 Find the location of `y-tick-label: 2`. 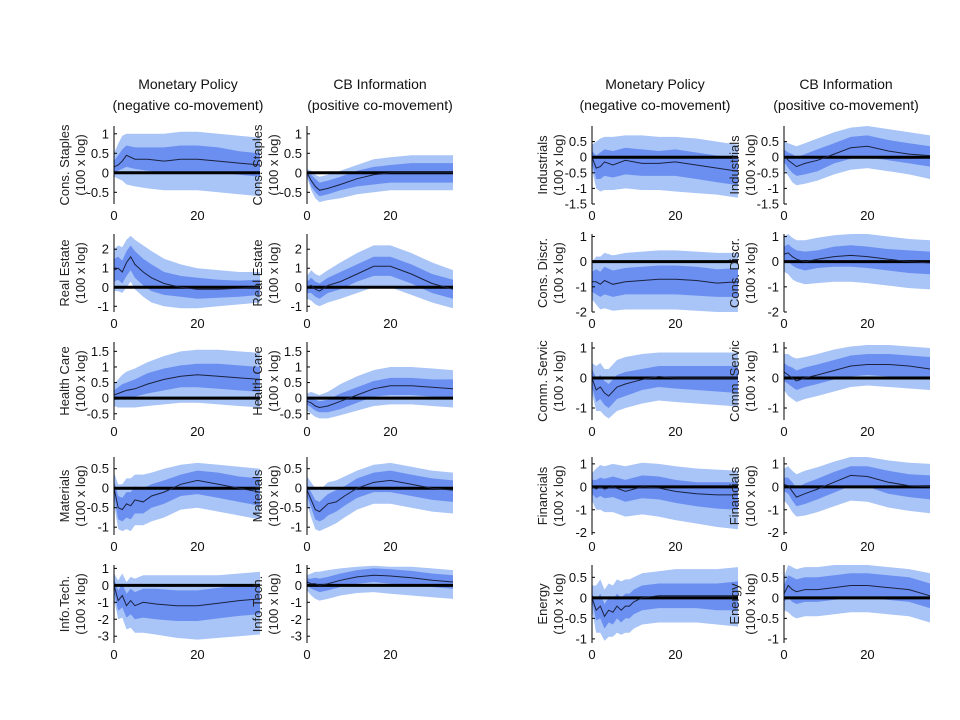

y-tick-label: 2 is located at coordinates (298, 249).